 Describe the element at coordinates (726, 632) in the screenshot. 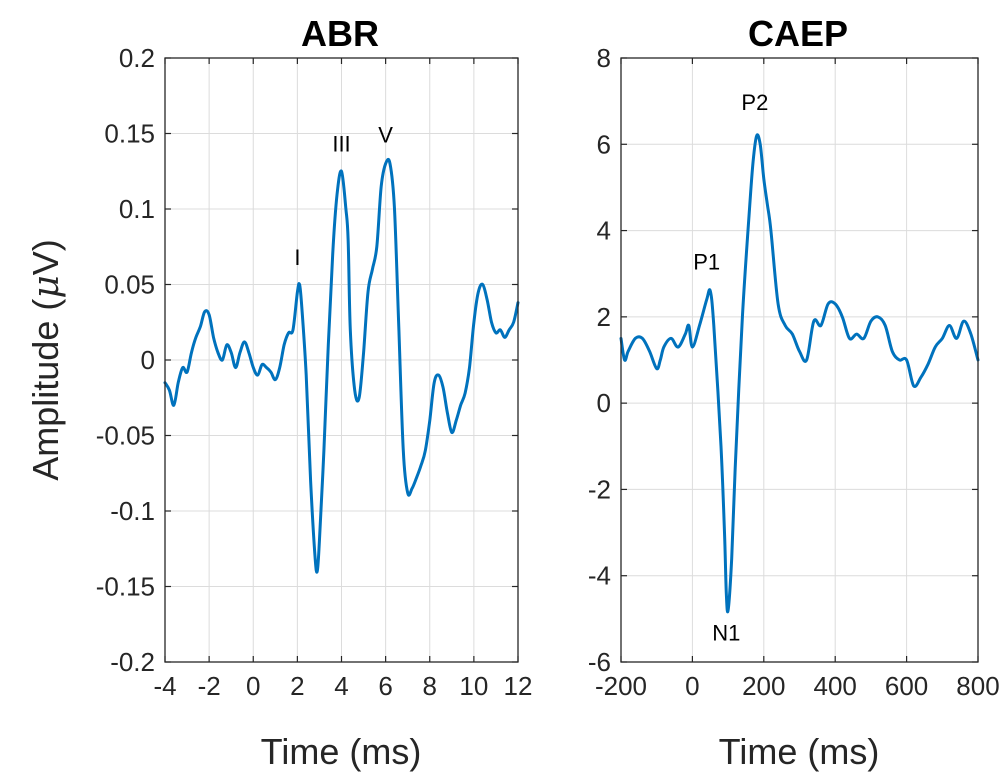

I see `caep-peak-label: N1` at that location.